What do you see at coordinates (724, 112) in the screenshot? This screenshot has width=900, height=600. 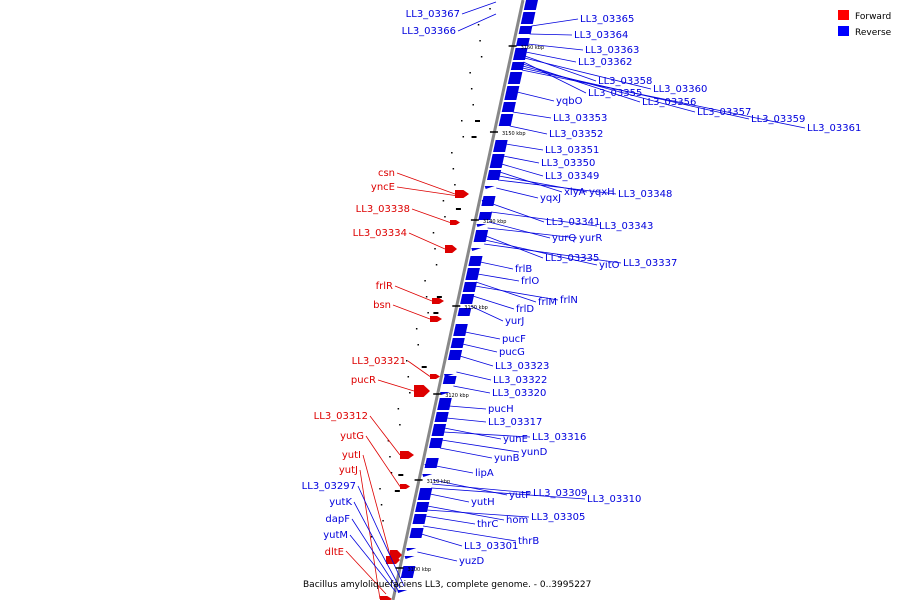 I see `gene-label-reverse: LL3_03357` at bounding box center [724, 112].